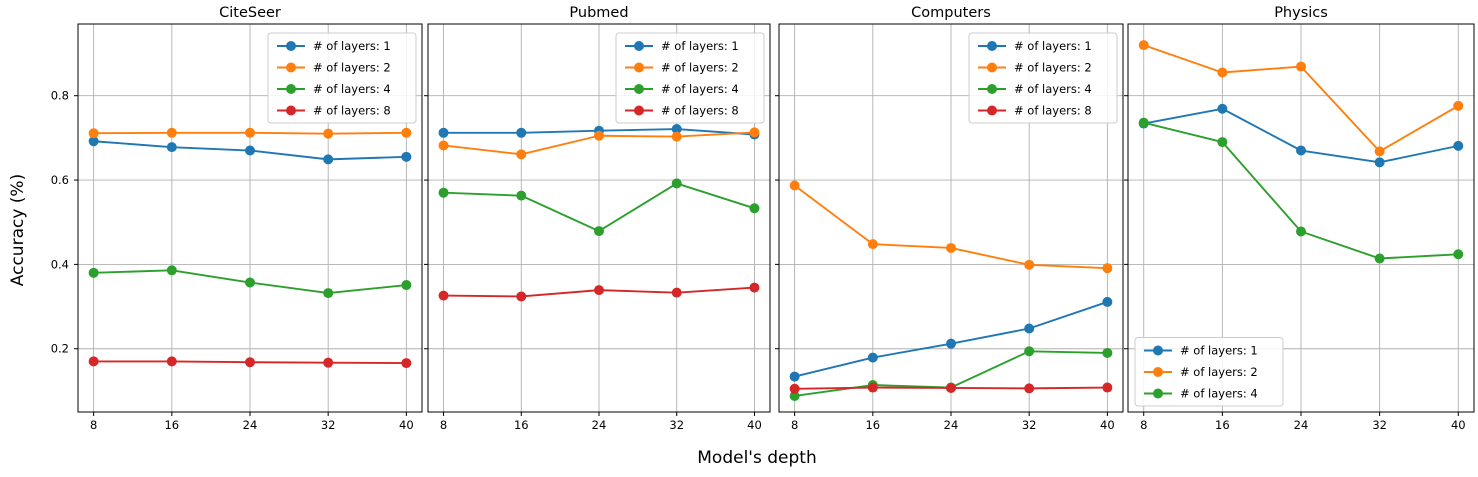  Describe the element at coordinates (60, 264) in the screenshot. I see `y-tick-label: 0.4` at that location.